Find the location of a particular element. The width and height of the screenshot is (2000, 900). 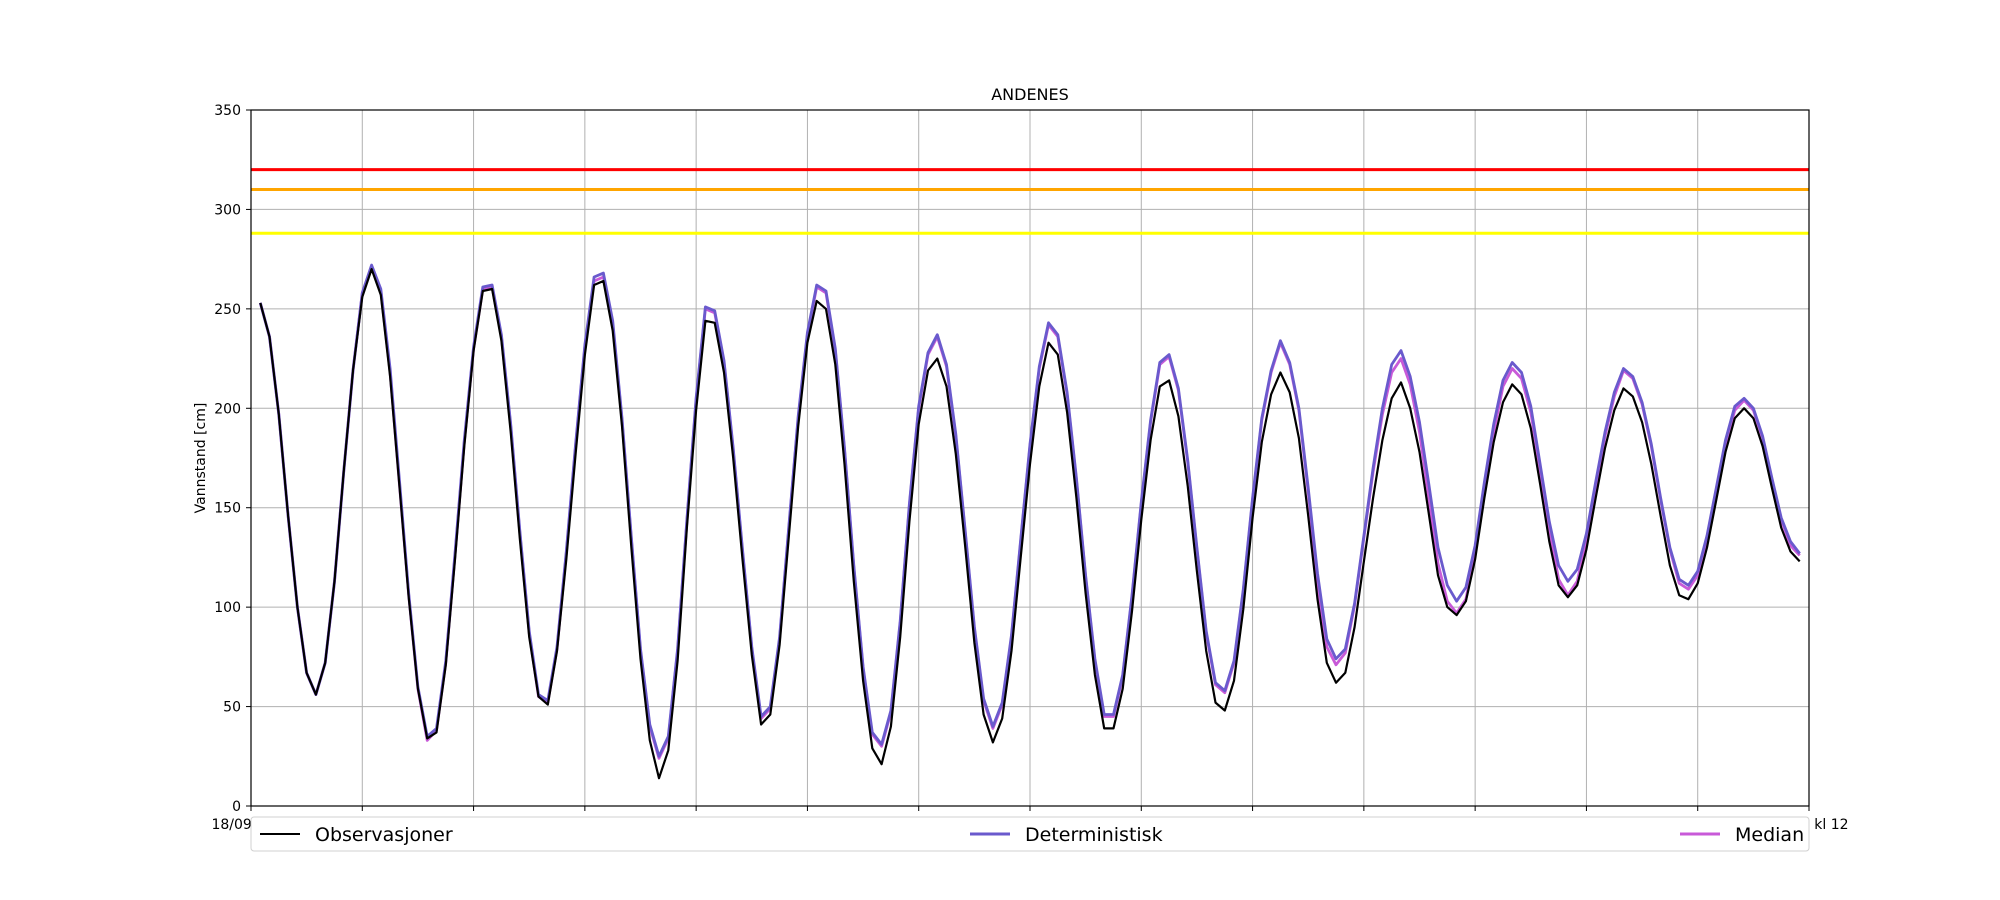

legend: Observasjoner Deterministisk Median is located at coordinates (1030, 834).